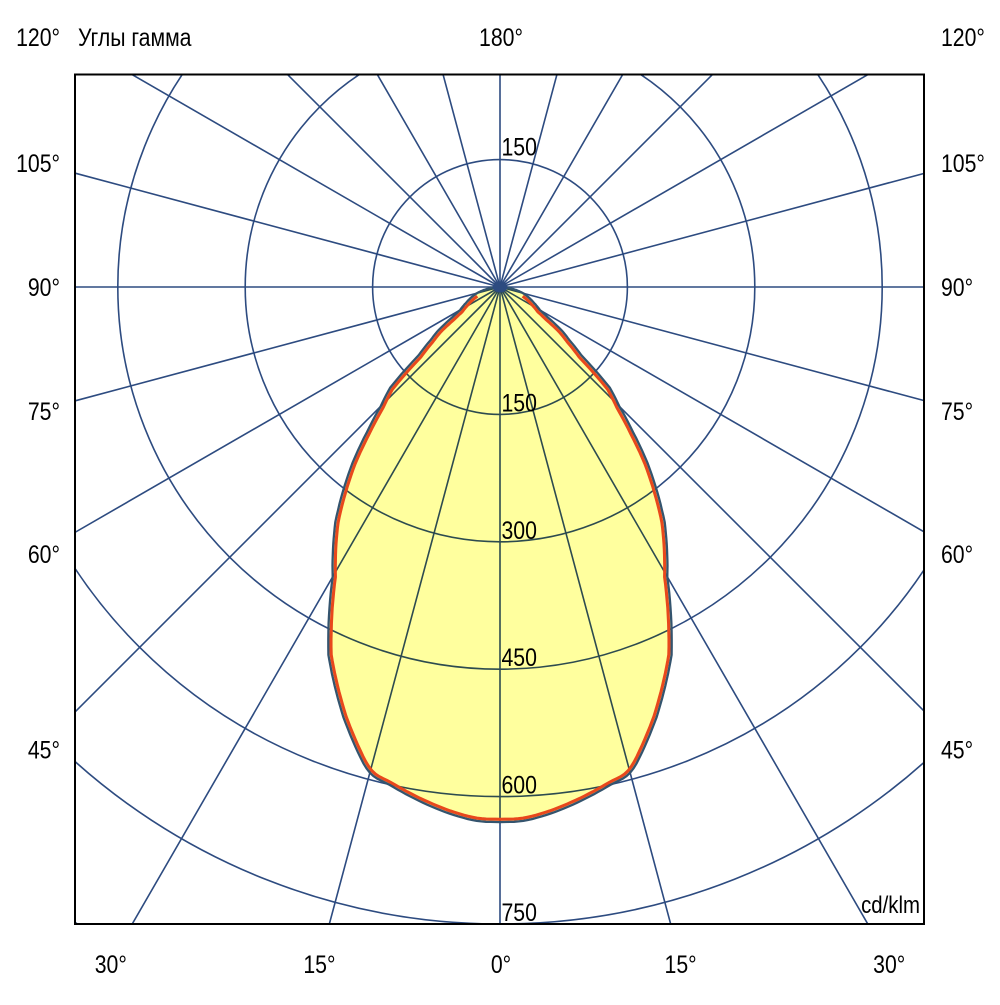  I want to click on svg-text: 180°, so click(501, 37).